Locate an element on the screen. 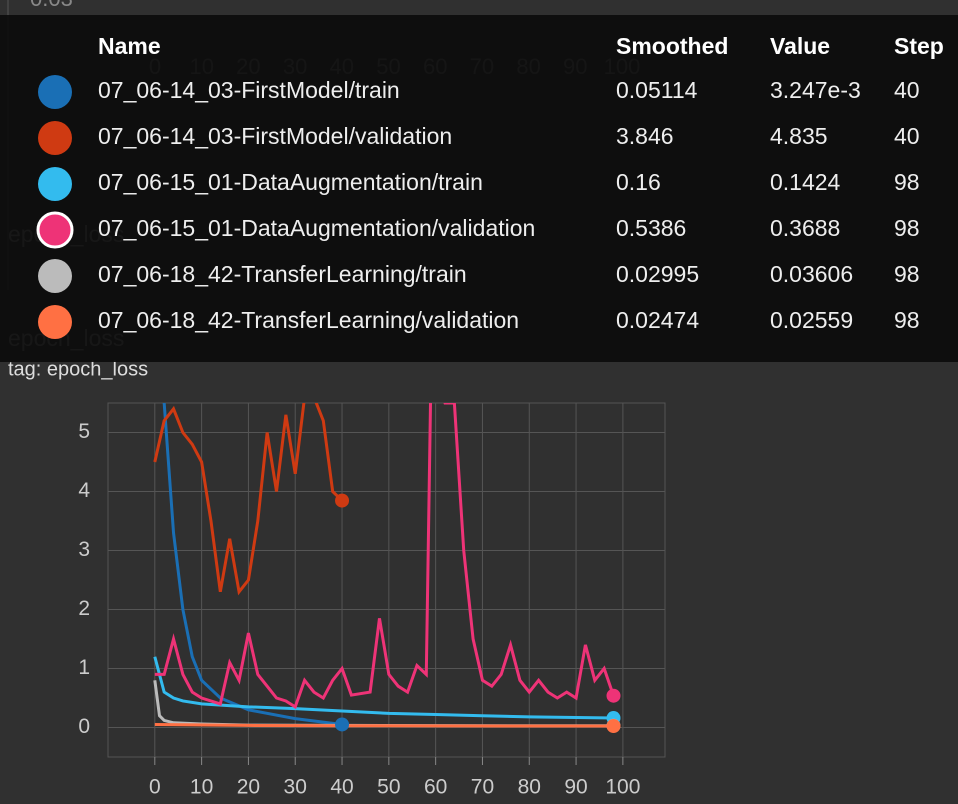 This screenshot has width=958, height=804. y-tick-label: 0 is located at coordinates (84, 726).